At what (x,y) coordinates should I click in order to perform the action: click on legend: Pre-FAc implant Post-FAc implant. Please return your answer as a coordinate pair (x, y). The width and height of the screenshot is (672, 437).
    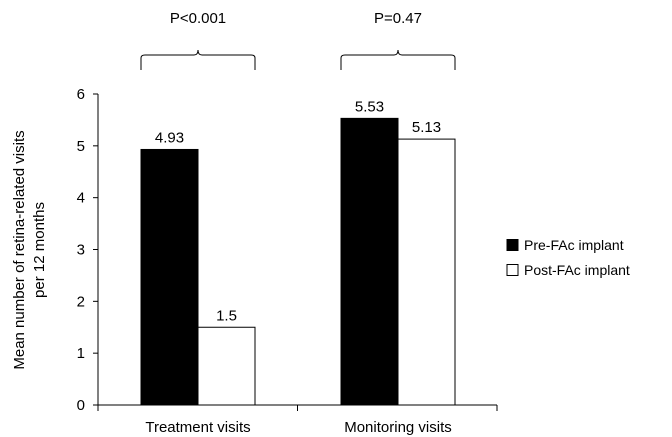
    Looking at the image, I should click on (568, 257).